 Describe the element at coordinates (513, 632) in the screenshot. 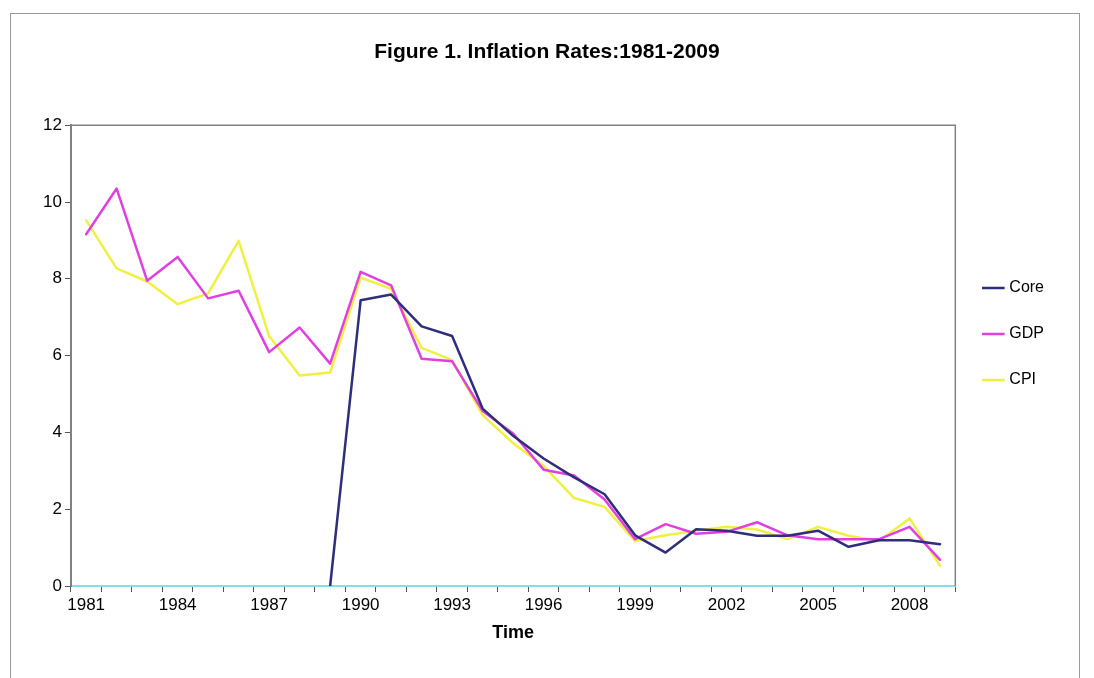

I see `x-axis-title: Time` at that location.